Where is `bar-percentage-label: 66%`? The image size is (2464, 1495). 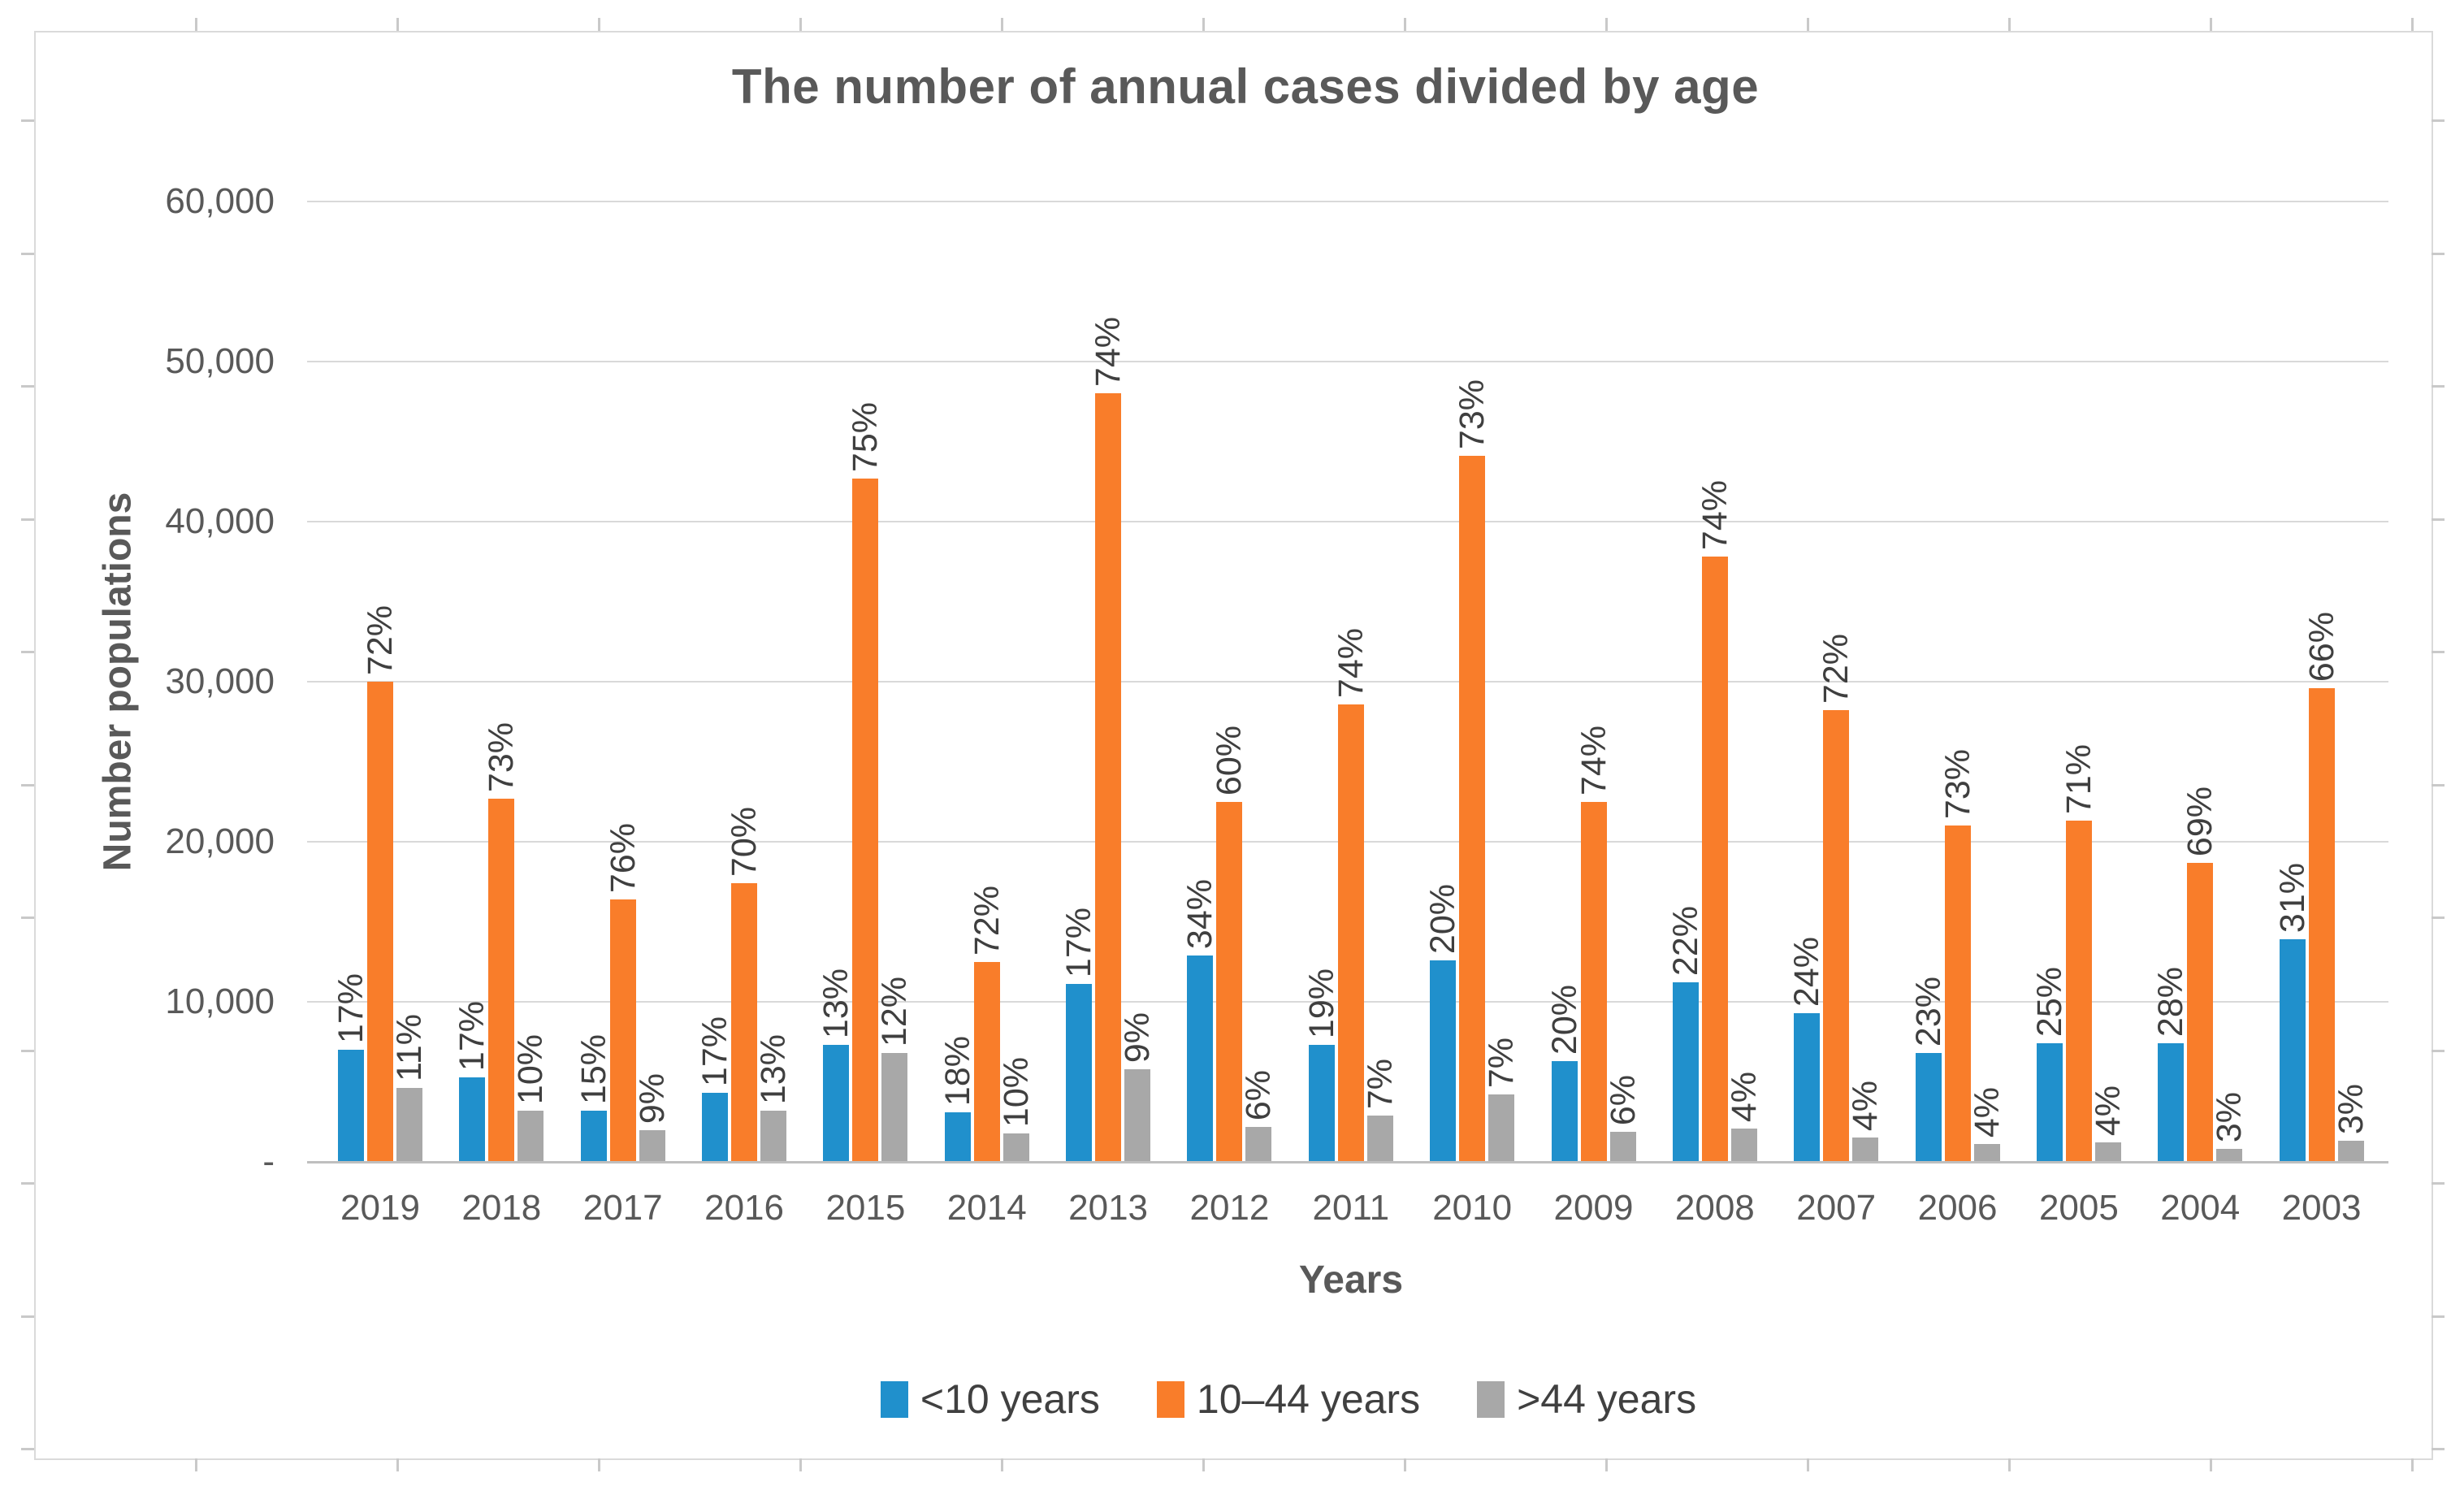 bar-percentage-label: 66% is located at coordinates (2321, 646).